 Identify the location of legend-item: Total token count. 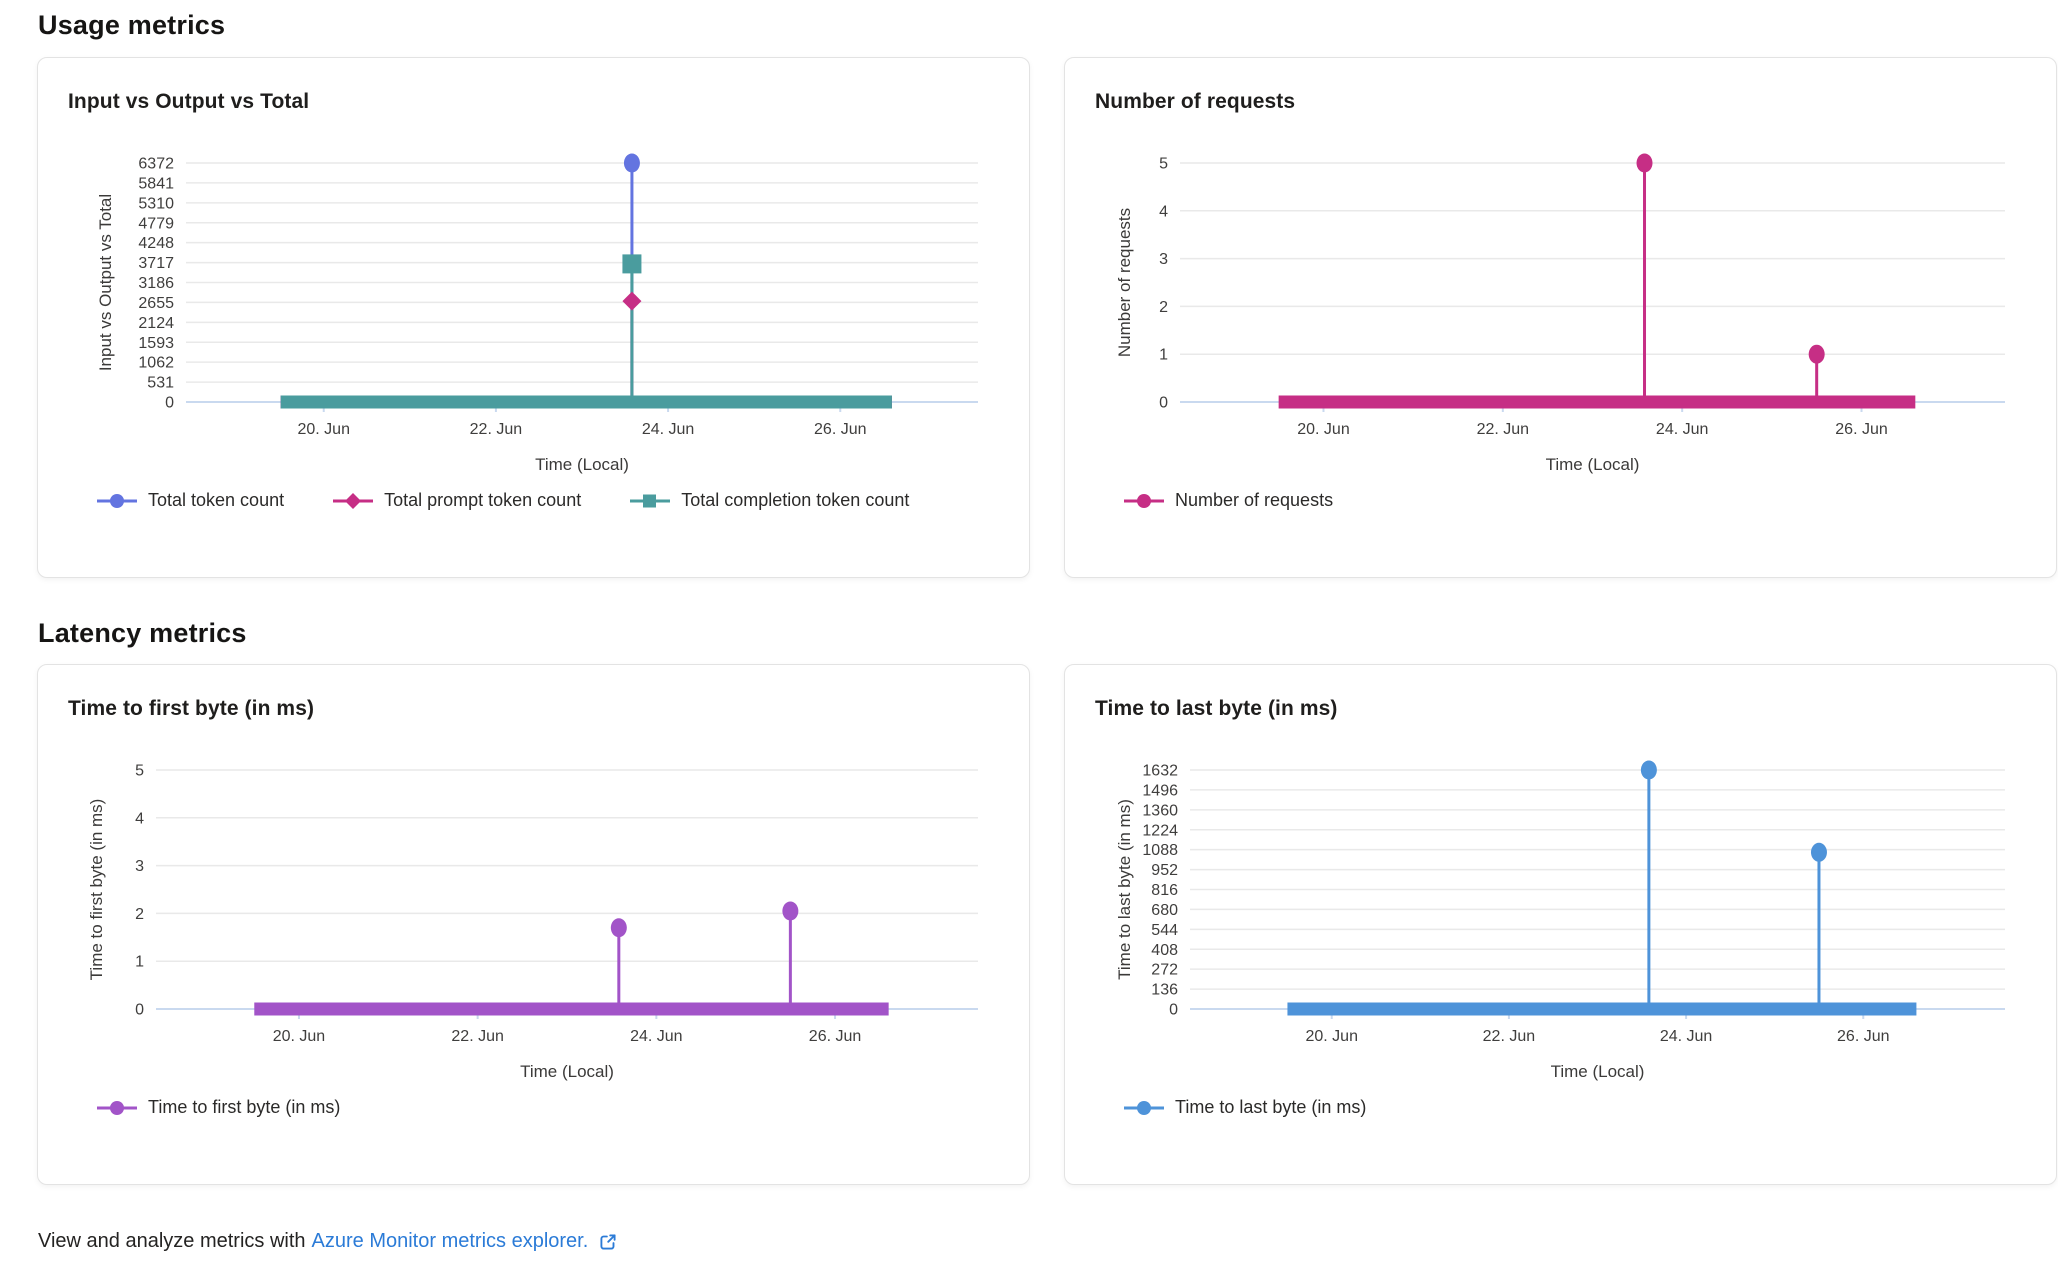
(190, 500).